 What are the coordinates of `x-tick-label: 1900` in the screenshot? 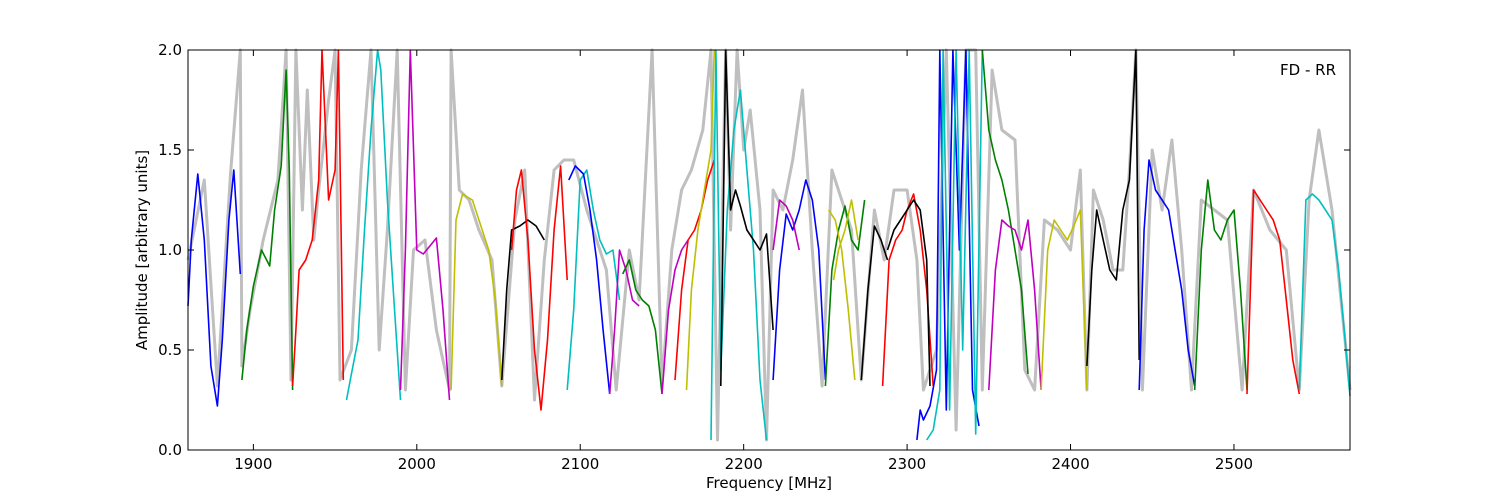 It's located at (253, 464).